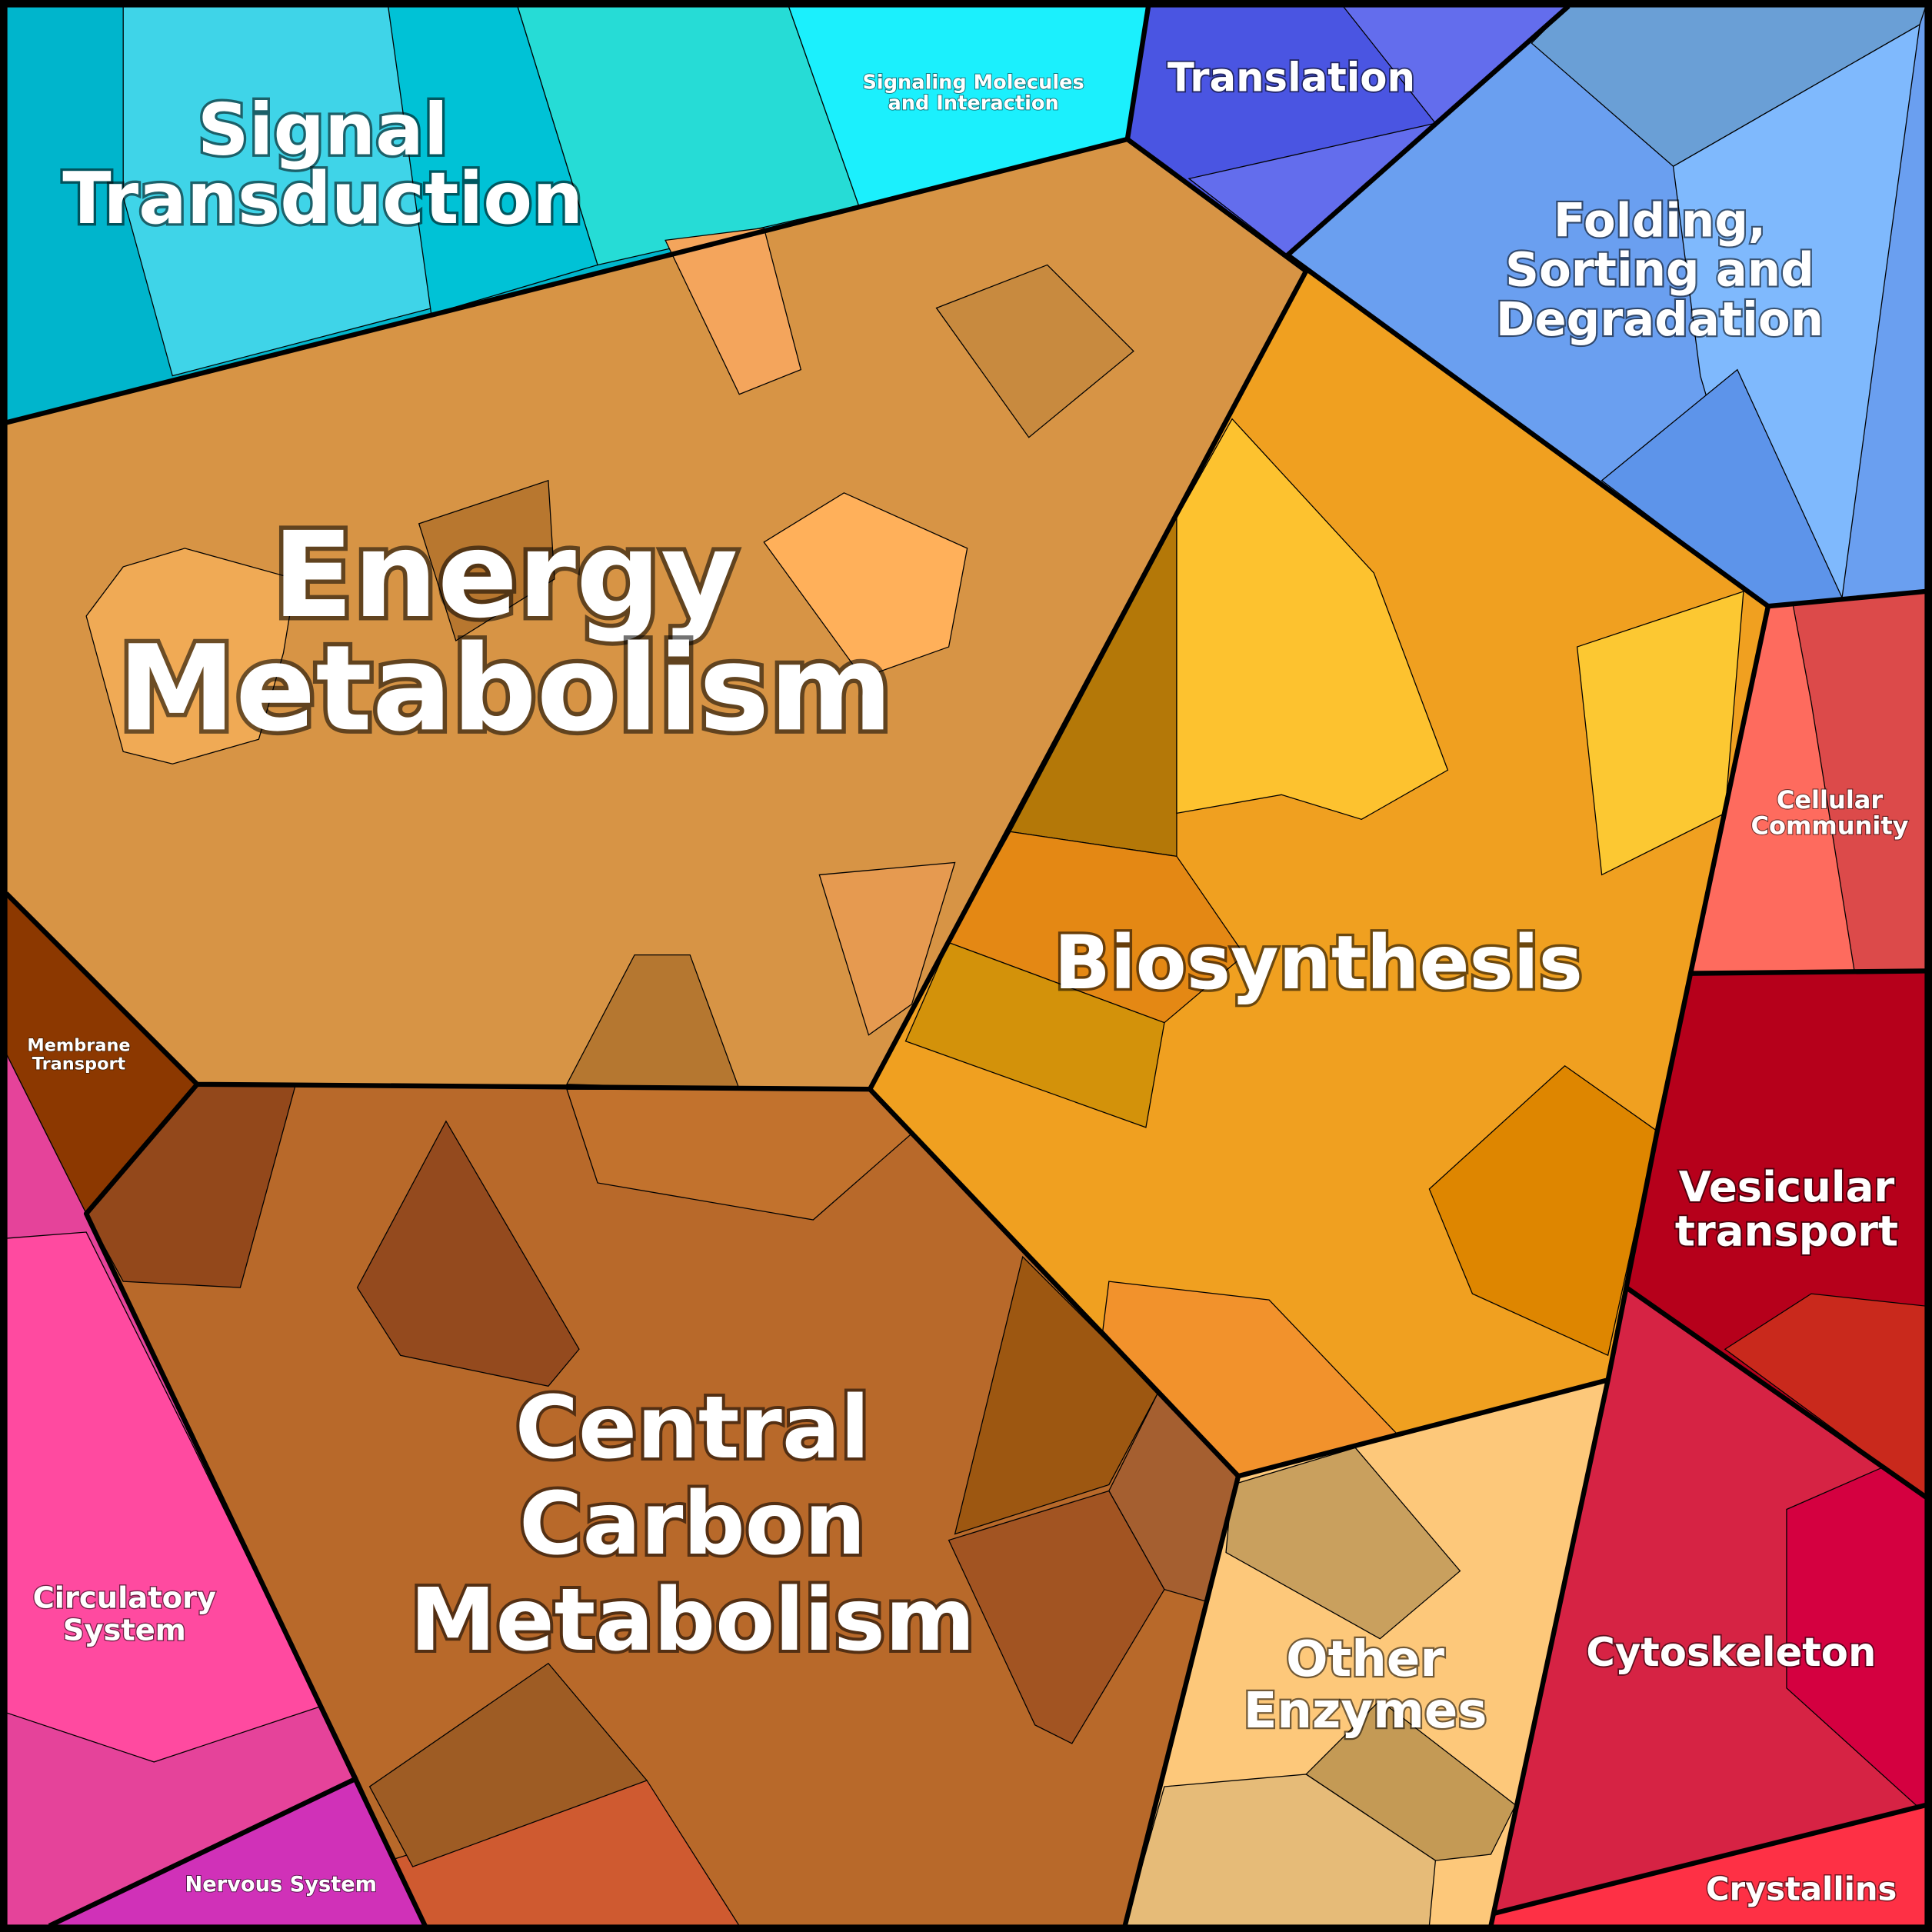  I want to click on region-label: transport, so click(1786, 1231).